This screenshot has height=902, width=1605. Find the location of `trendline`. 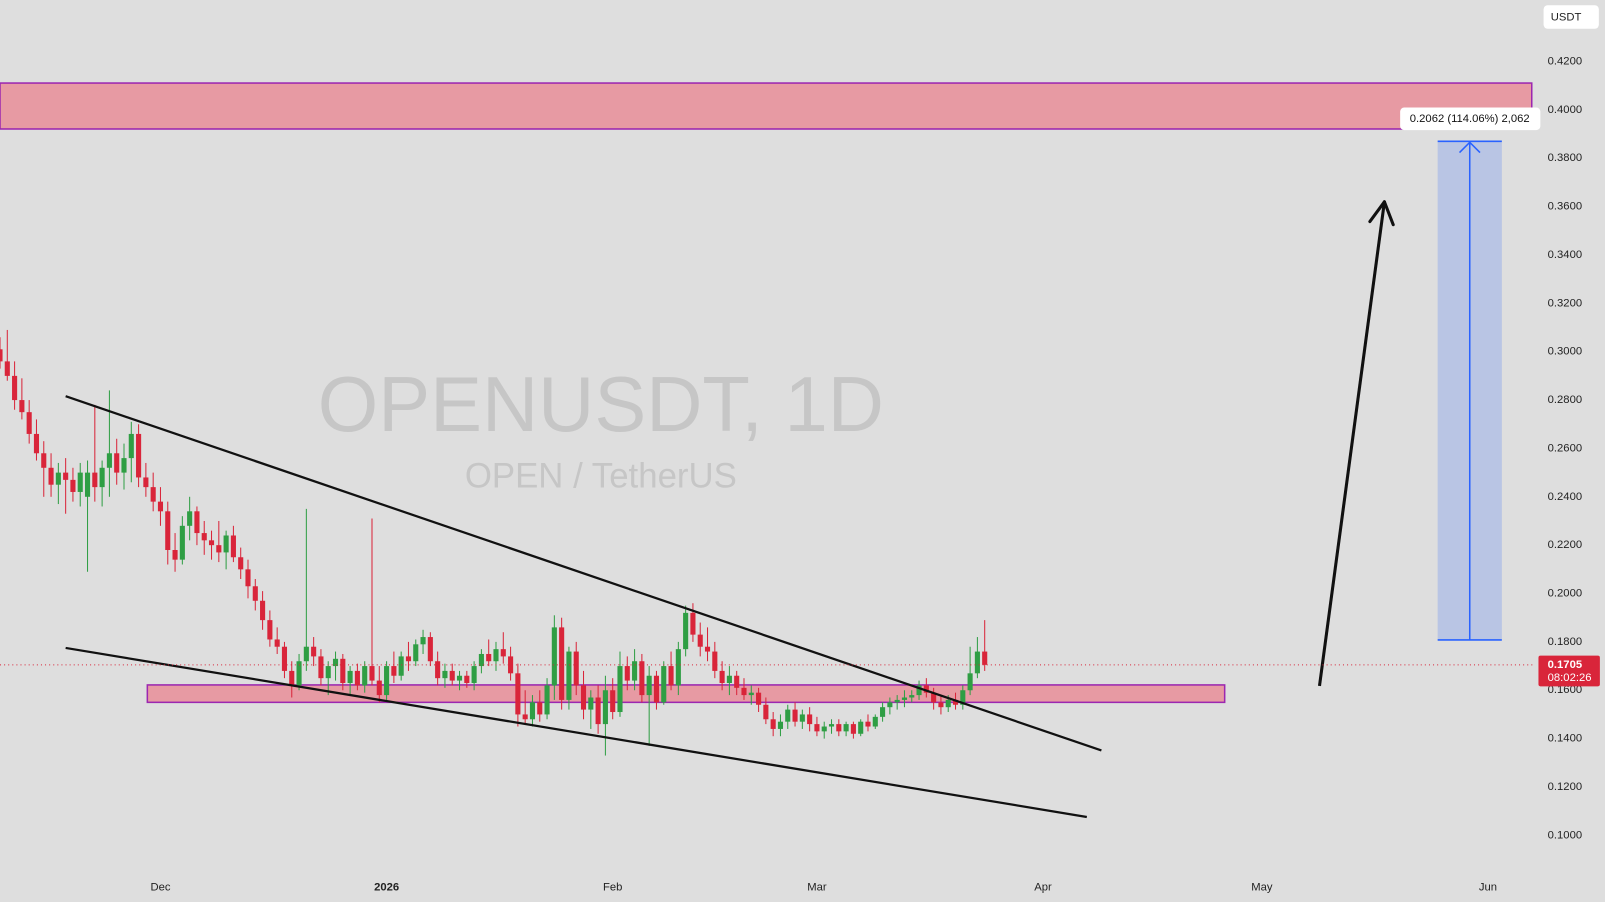

trendline is located at coordinates (576, 732).